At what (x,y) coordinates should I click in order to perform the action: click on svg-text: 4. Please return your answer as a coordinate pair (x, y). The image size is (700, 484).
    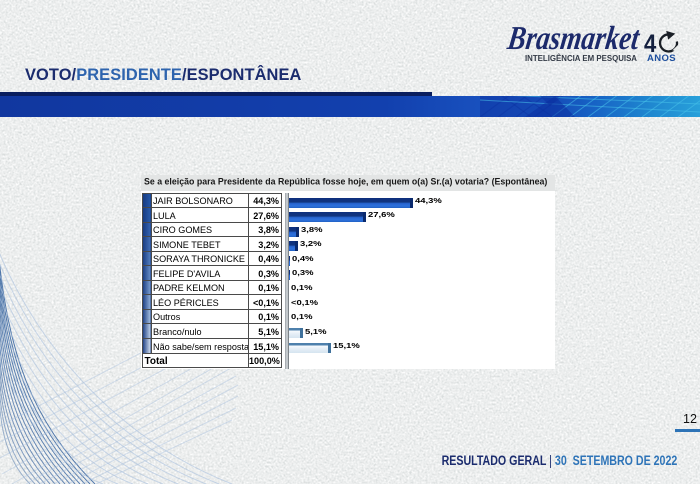
    Looking at the image, I should click on (650, 44).